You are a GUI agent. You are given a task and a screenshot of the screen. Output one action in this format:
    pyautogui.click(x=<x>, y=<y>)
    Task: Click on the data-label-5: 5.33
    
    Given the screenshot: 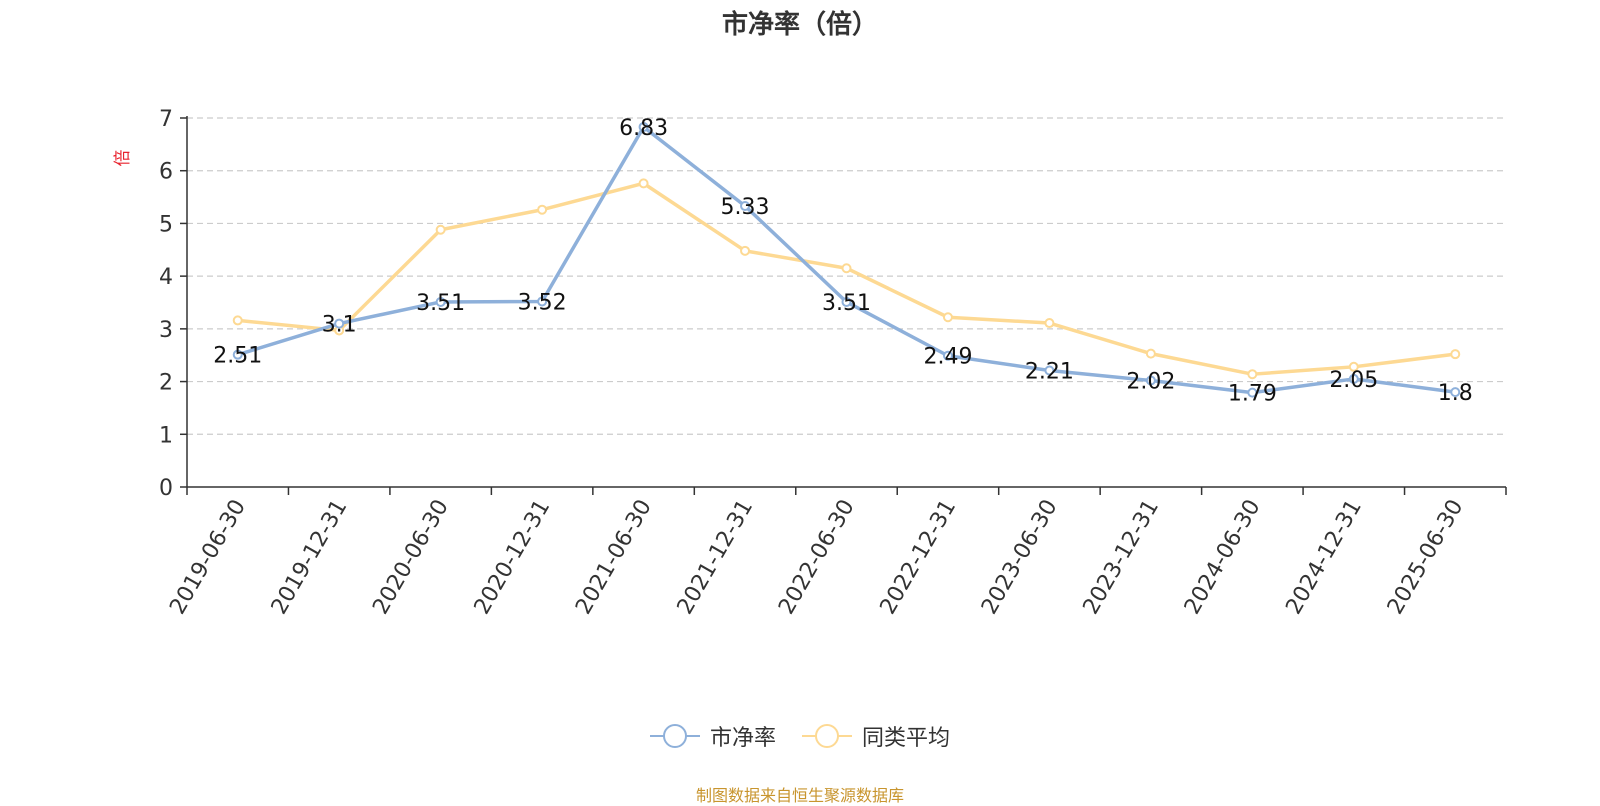 What is the action you would take?
    pyautogui.click(x=745, y=207)
    